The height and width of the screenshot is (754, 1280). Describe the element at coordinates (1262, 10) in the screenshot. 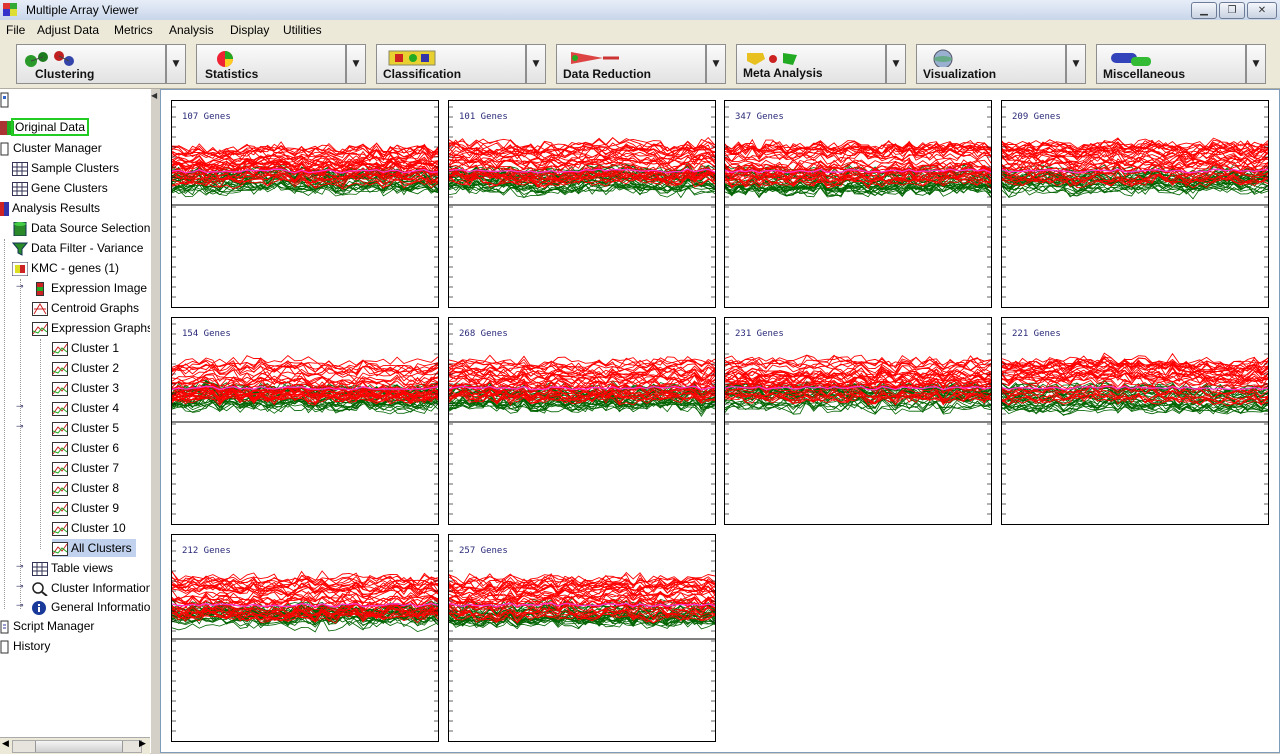

I see `close-button: ✕` at that location.